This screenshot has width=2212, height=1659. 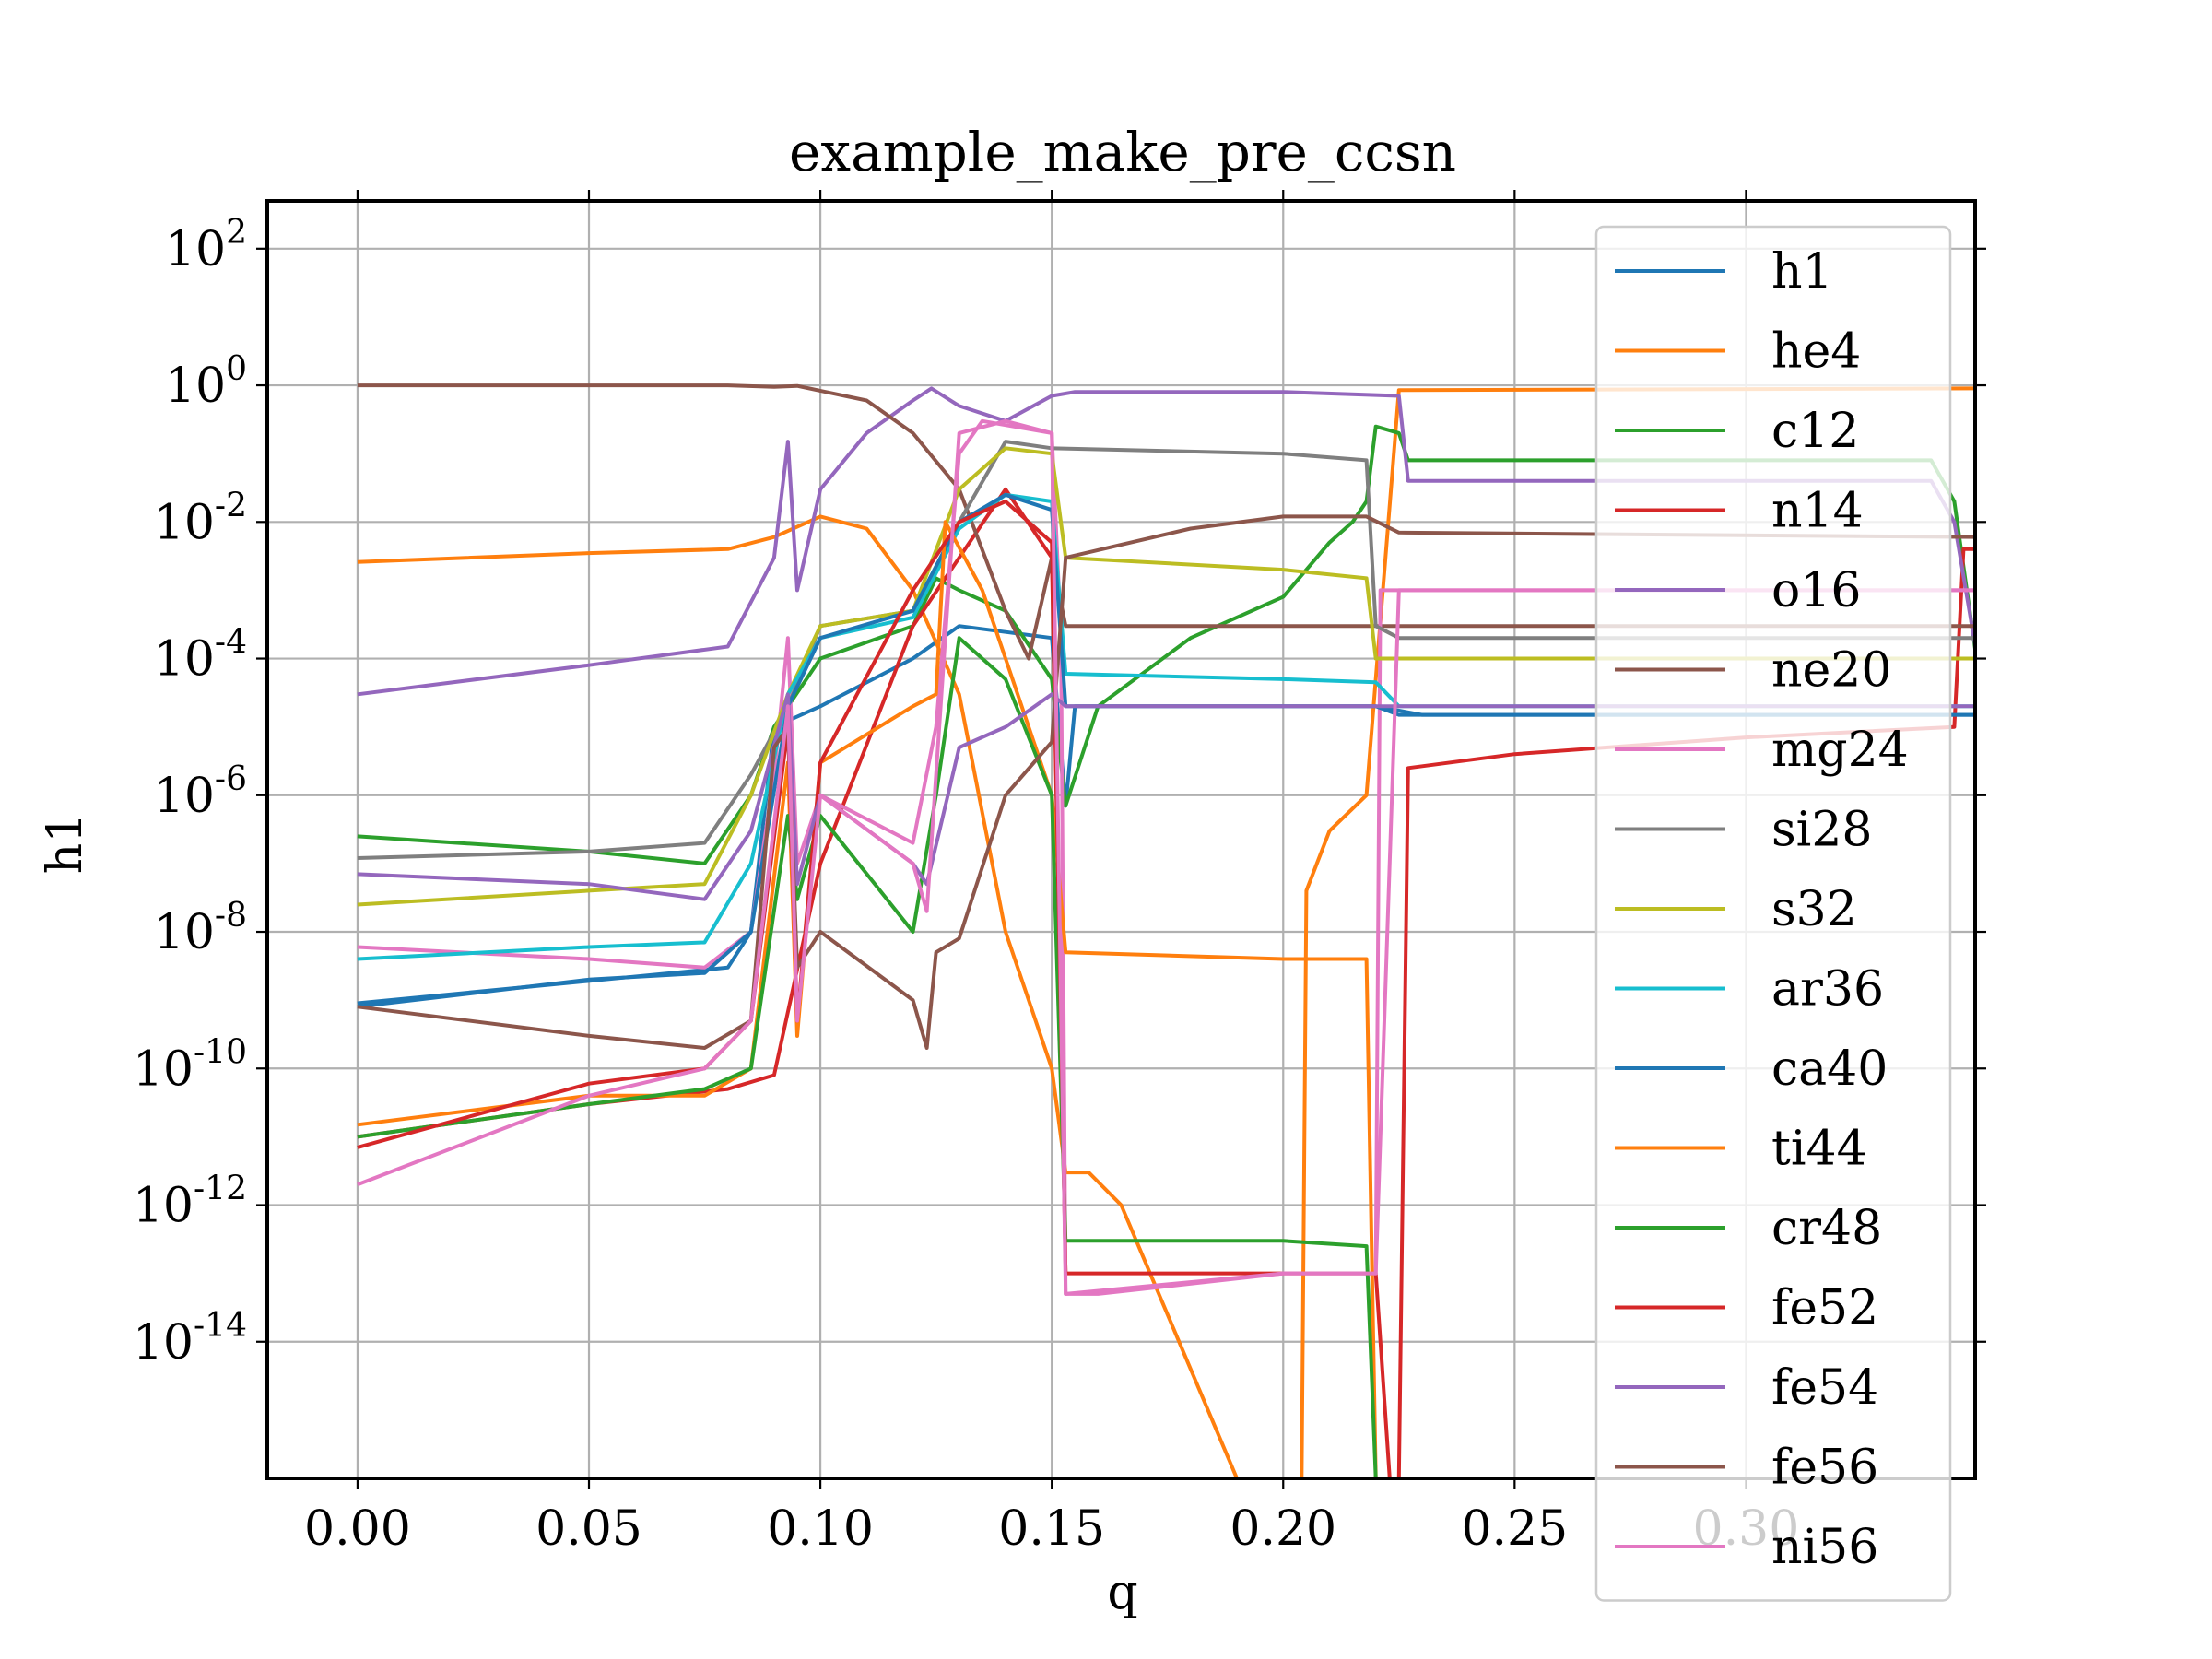 I want to click on legend-label-he4: he4, so click(x=1816, y=352).